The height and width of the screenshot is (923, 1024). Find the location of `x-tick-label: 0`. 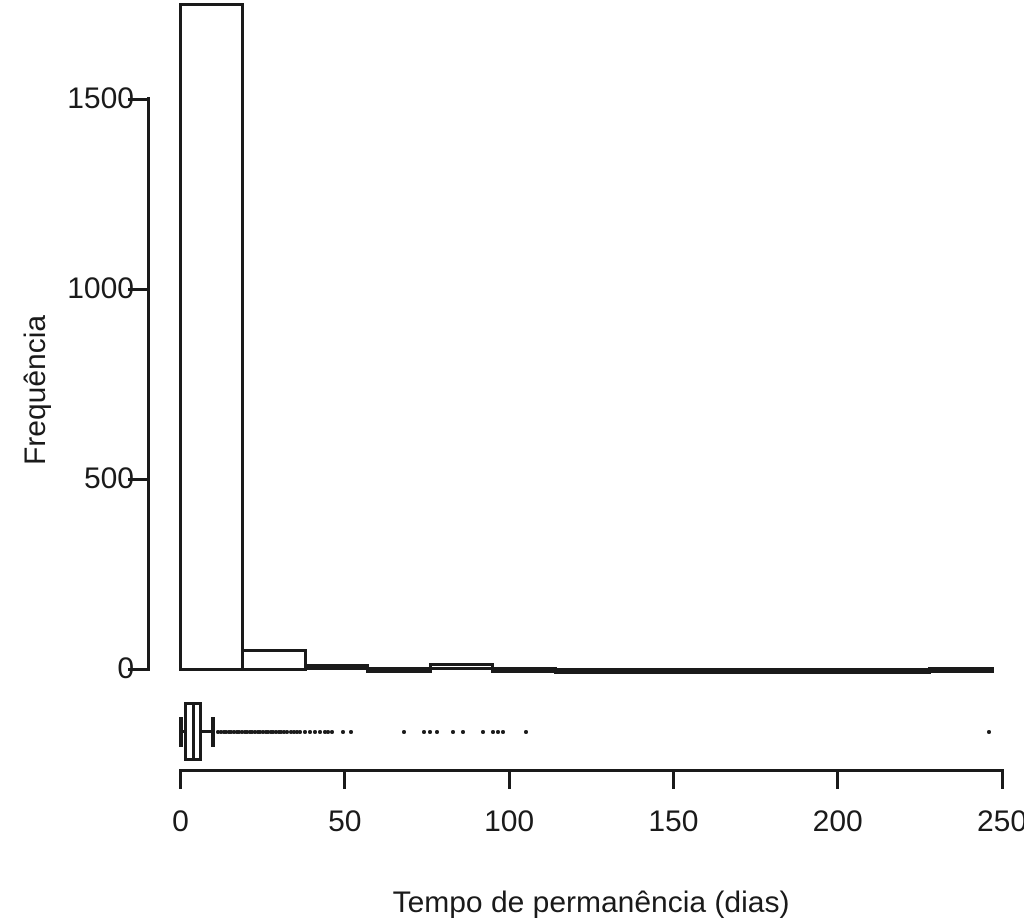

x-tick-label: 0 is located at coordinates (180, 821).